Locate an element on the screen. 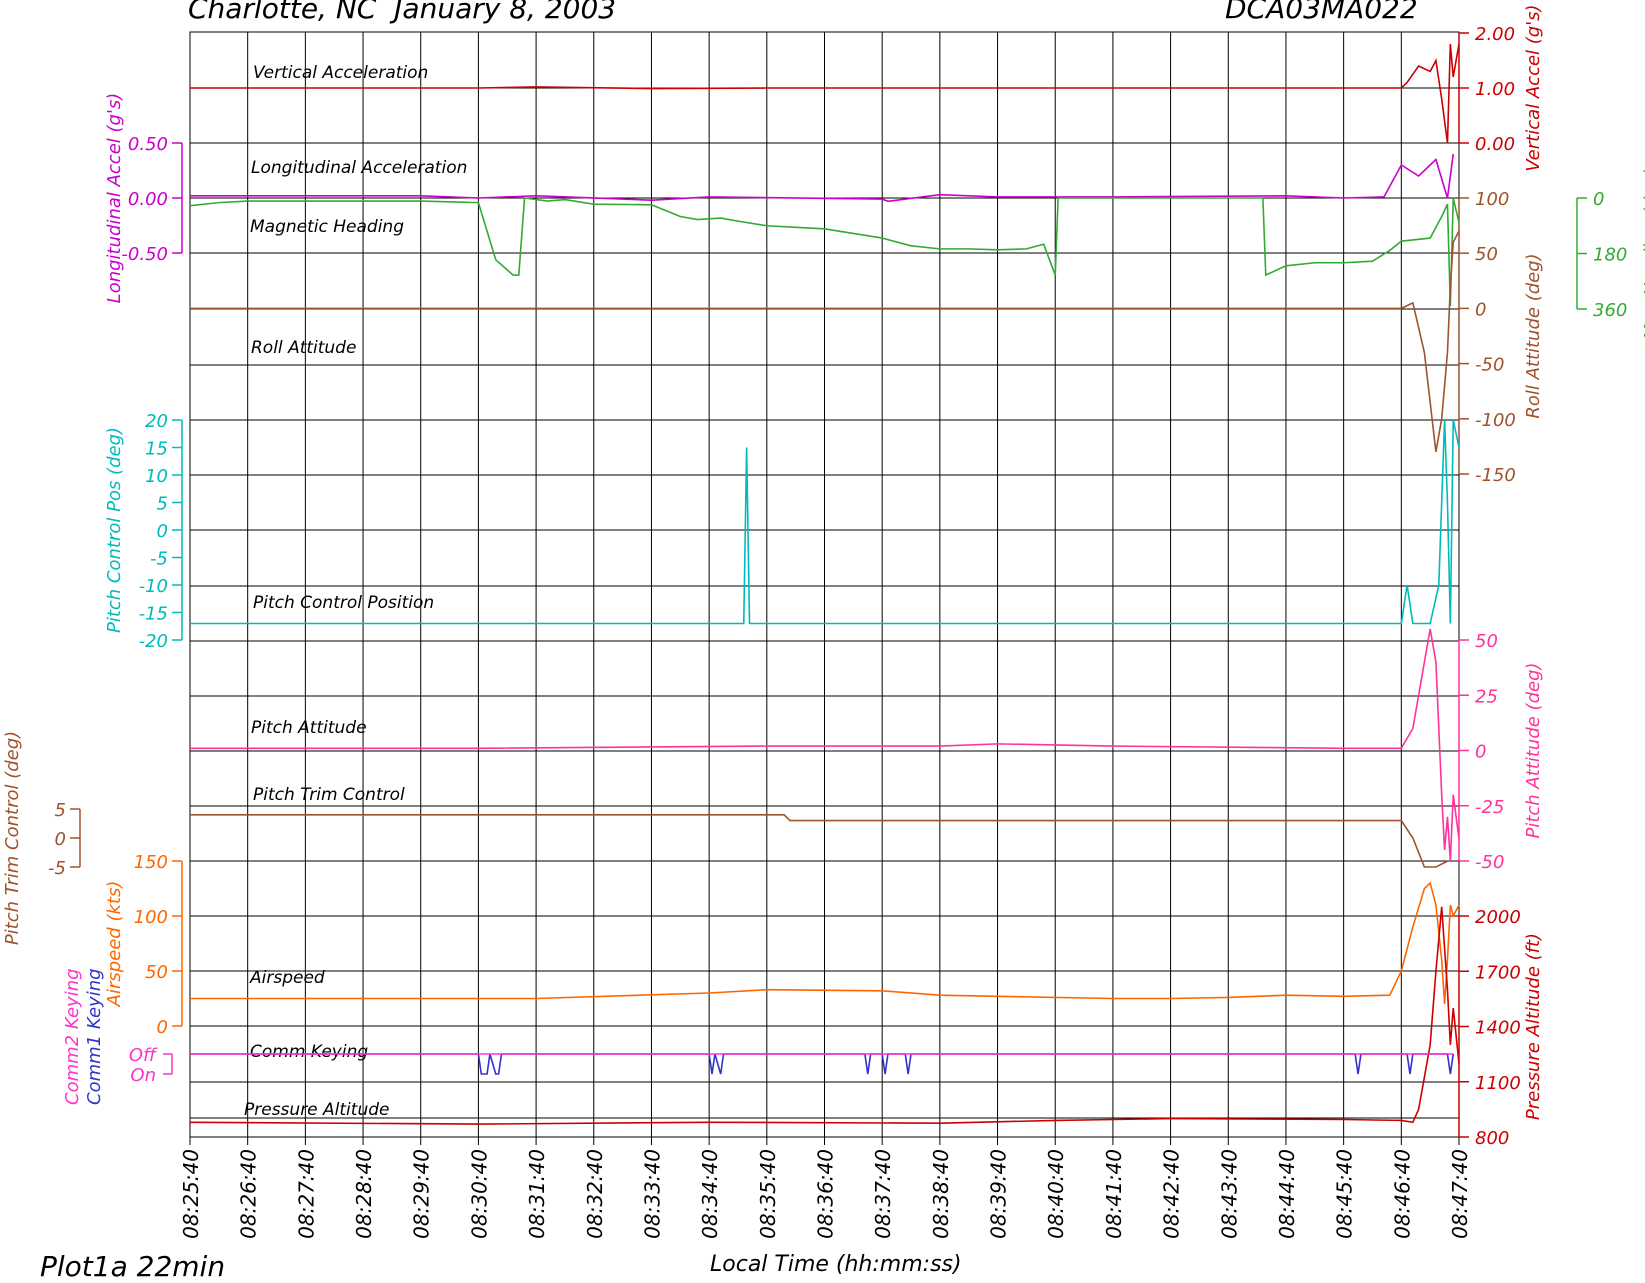 The height and width of the screenshot is (1283, 1645). axis-tick-label: 180 is located at coordinates (1610, 255).